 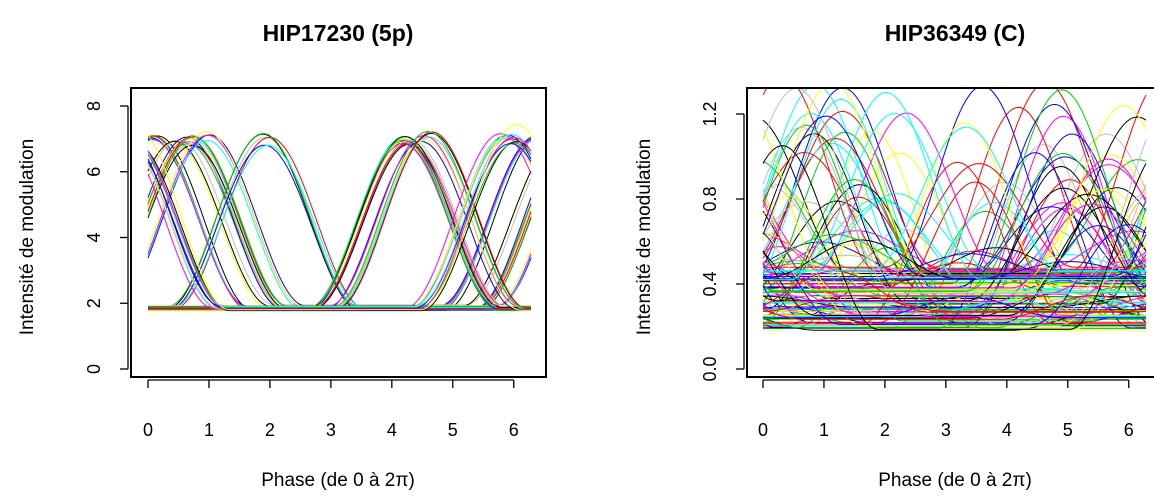 What do you see at coordinates (955, 33) in the screenshot?
I see `chart-2-title: HIP36349 (C)` at bounding box center [955, 33].